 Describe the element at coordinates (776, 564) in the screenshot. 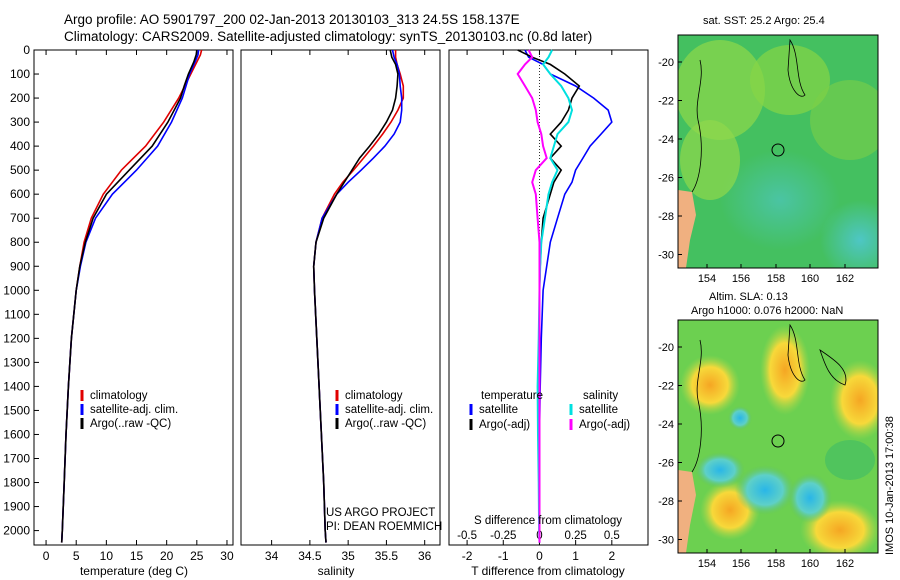

I see `map-x-tick-label: 158` at that location.